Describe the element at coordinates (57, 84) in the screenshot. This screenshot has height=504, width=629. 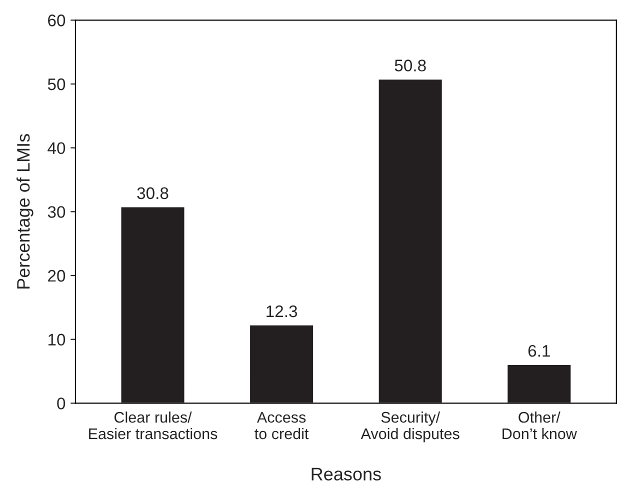
I see `y-tick-label: 50` at that location.